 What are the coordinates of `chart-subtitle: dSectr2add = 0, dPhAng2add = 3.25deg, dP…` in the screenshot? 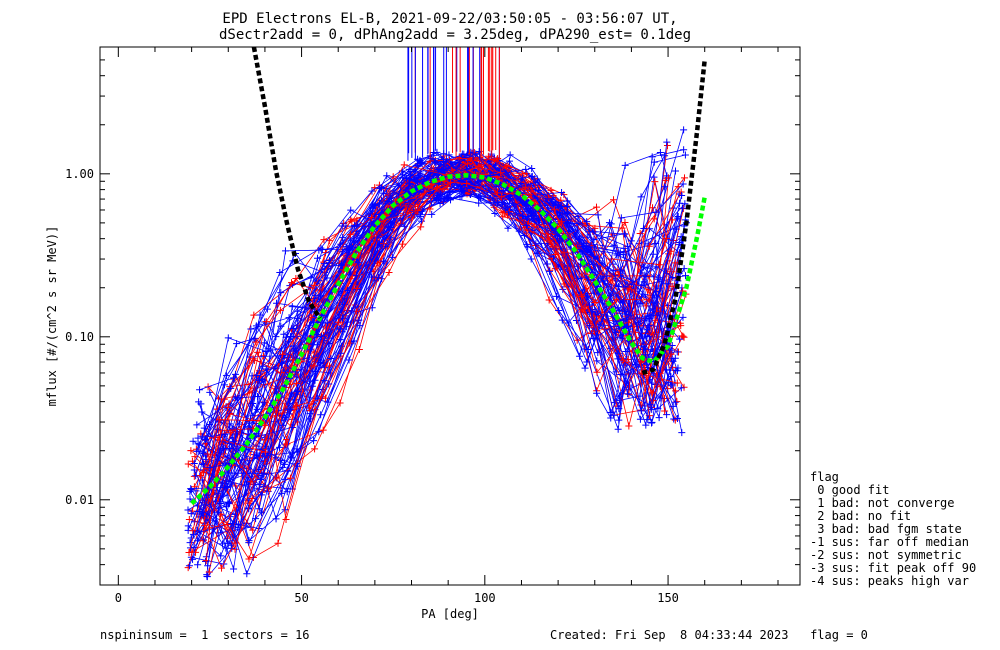 It's located at (455, 35).